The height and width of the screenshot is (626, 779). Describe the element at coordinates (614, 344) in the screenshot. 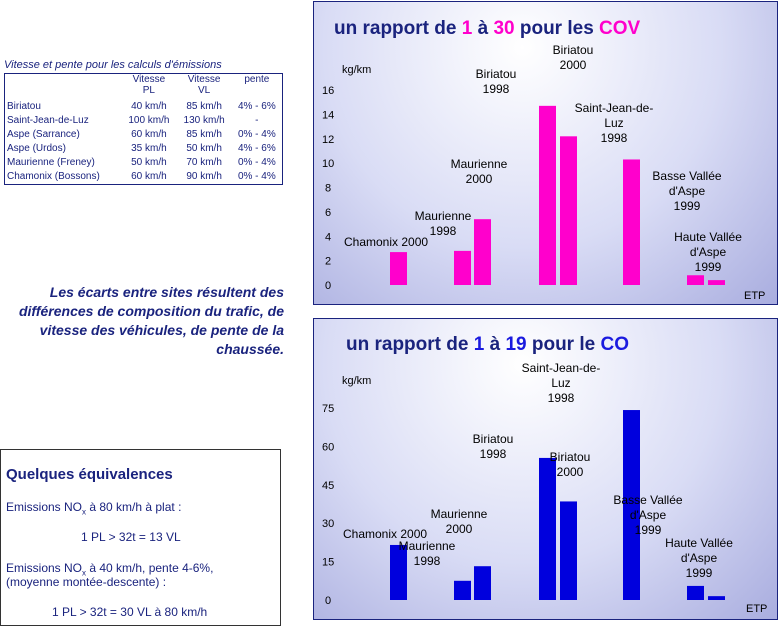

I see `chart-title-part: CO` at that location.